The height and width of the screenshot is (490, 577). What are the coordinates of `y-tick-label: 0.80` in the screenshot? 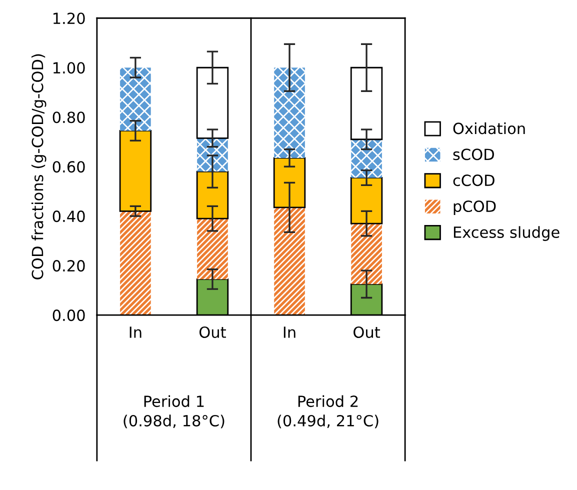 It's located at (68, 118).